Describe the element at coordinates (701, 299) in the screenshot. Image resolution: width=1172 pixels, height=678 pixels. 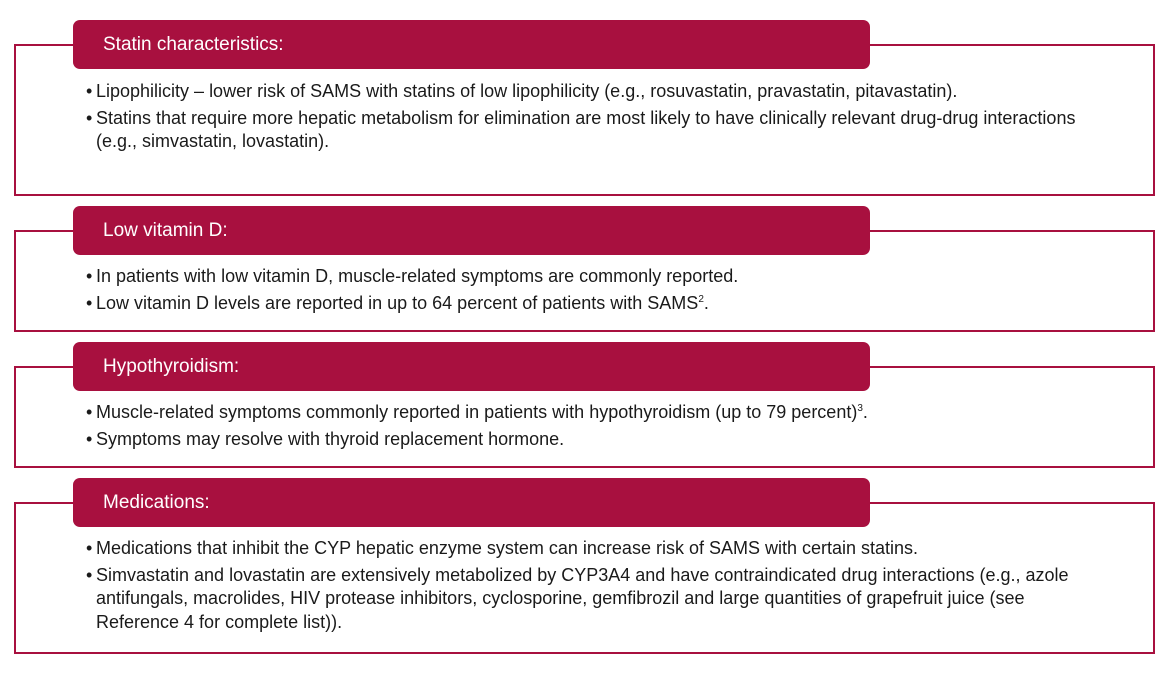
I see `reference-superscript: 2` at that location.